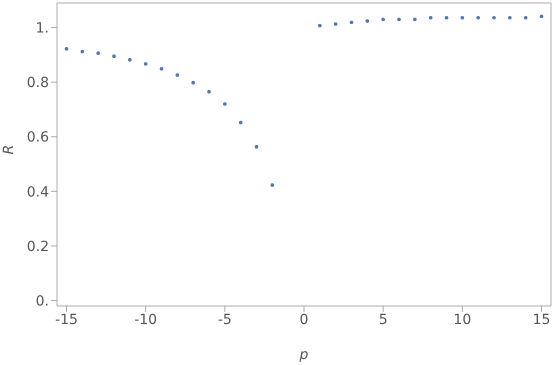 The width and height of the screenshot is (554, 365). Describe the element at coordinates (303, 355) in the screenshot. I see `x-axis-title: p` at that location.